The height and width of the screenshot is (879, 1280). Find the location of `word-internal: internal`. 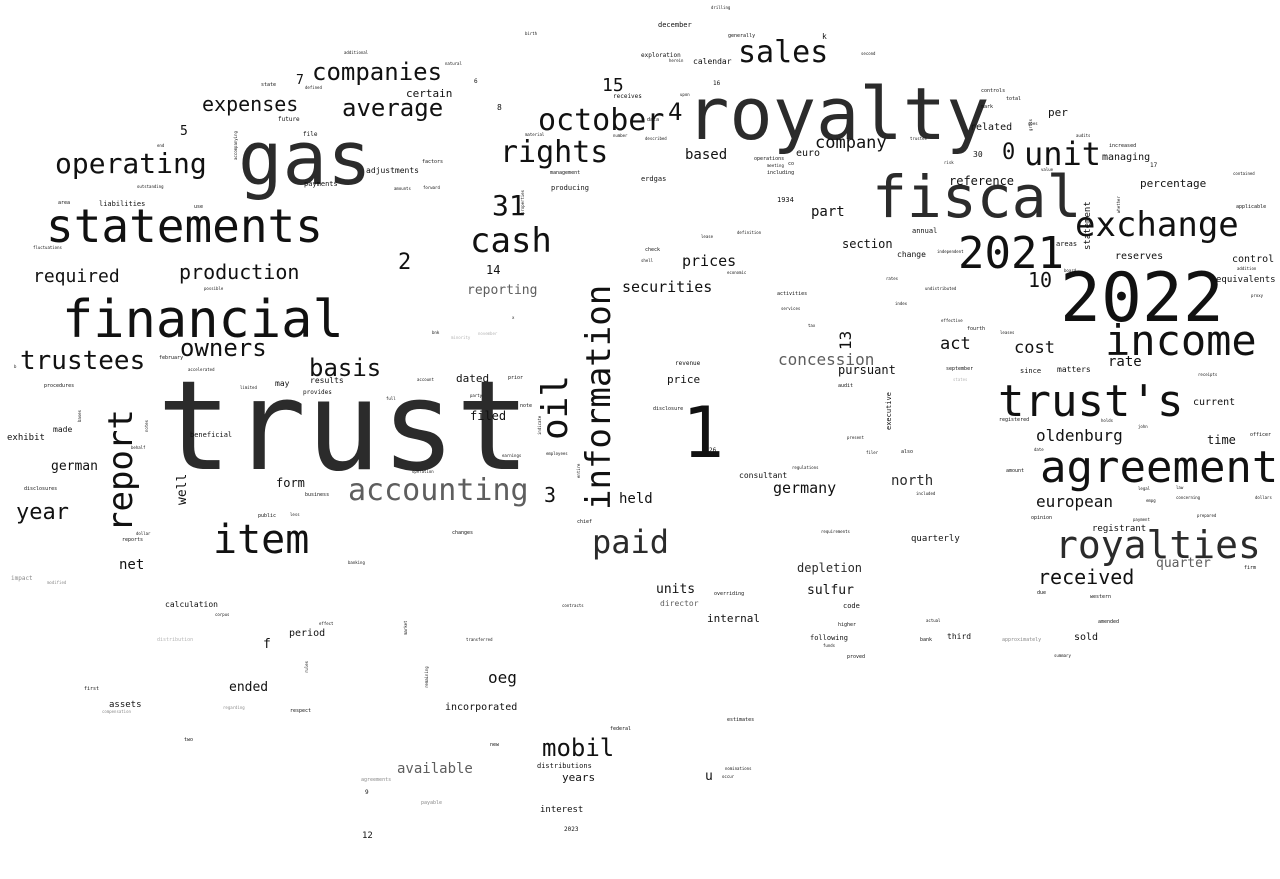

word-internal: internal is located at coordinates (733, 618).